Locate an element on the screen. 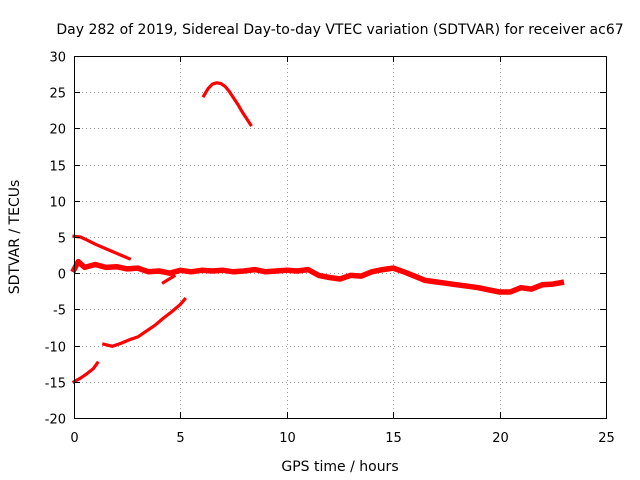 The width and height of the screenshot is (640, 480). y-tick-label: -15 is located at coordinates (55, 384).